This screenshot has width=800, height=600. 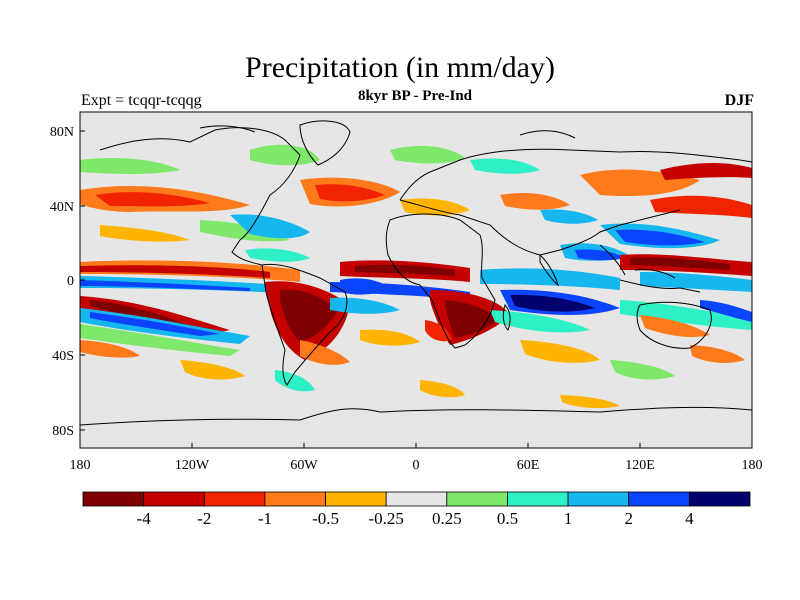 What do you see at coordinates (304, 465) in the screenshot?
I see `x-tick-label: 60W` at bounding box center [304, 465].